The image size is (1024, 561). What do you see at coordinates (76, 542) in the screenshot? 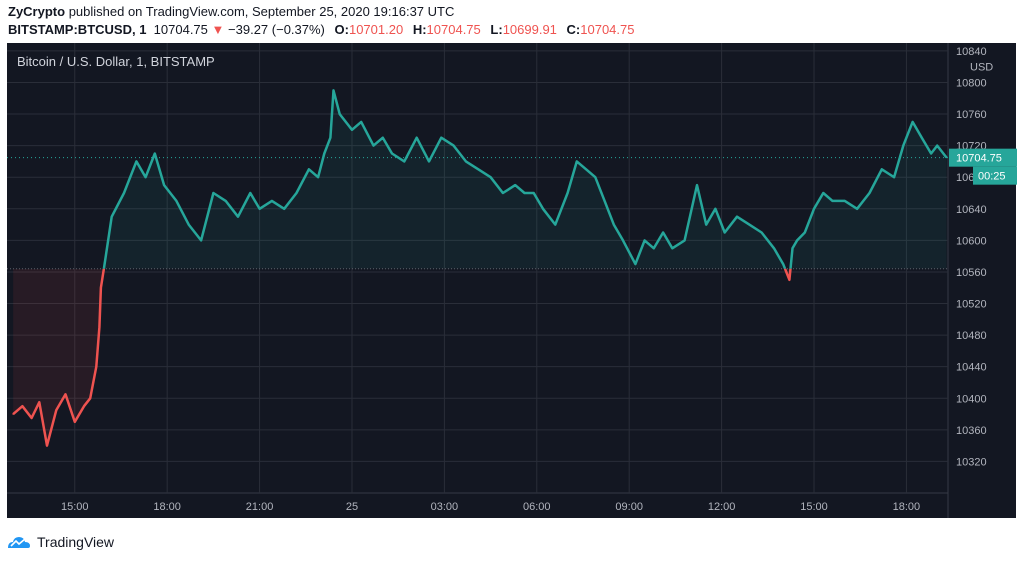
I see `tradingview-brand: TradingView` at bounding box center [76, 542].